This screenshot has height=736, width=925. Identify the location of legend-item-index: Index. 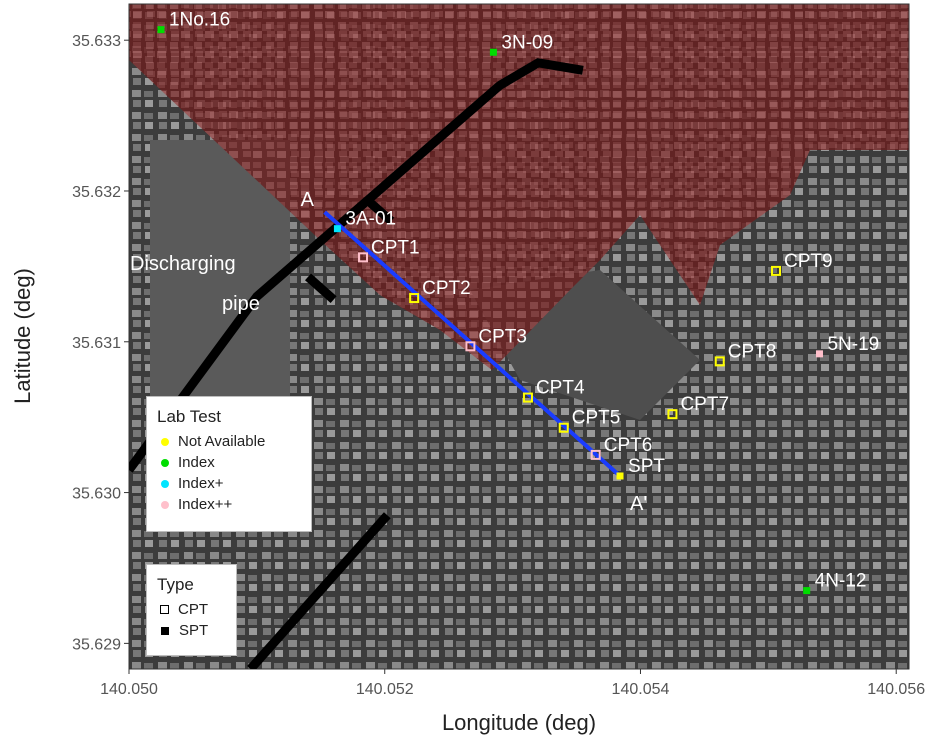
(229, 462).